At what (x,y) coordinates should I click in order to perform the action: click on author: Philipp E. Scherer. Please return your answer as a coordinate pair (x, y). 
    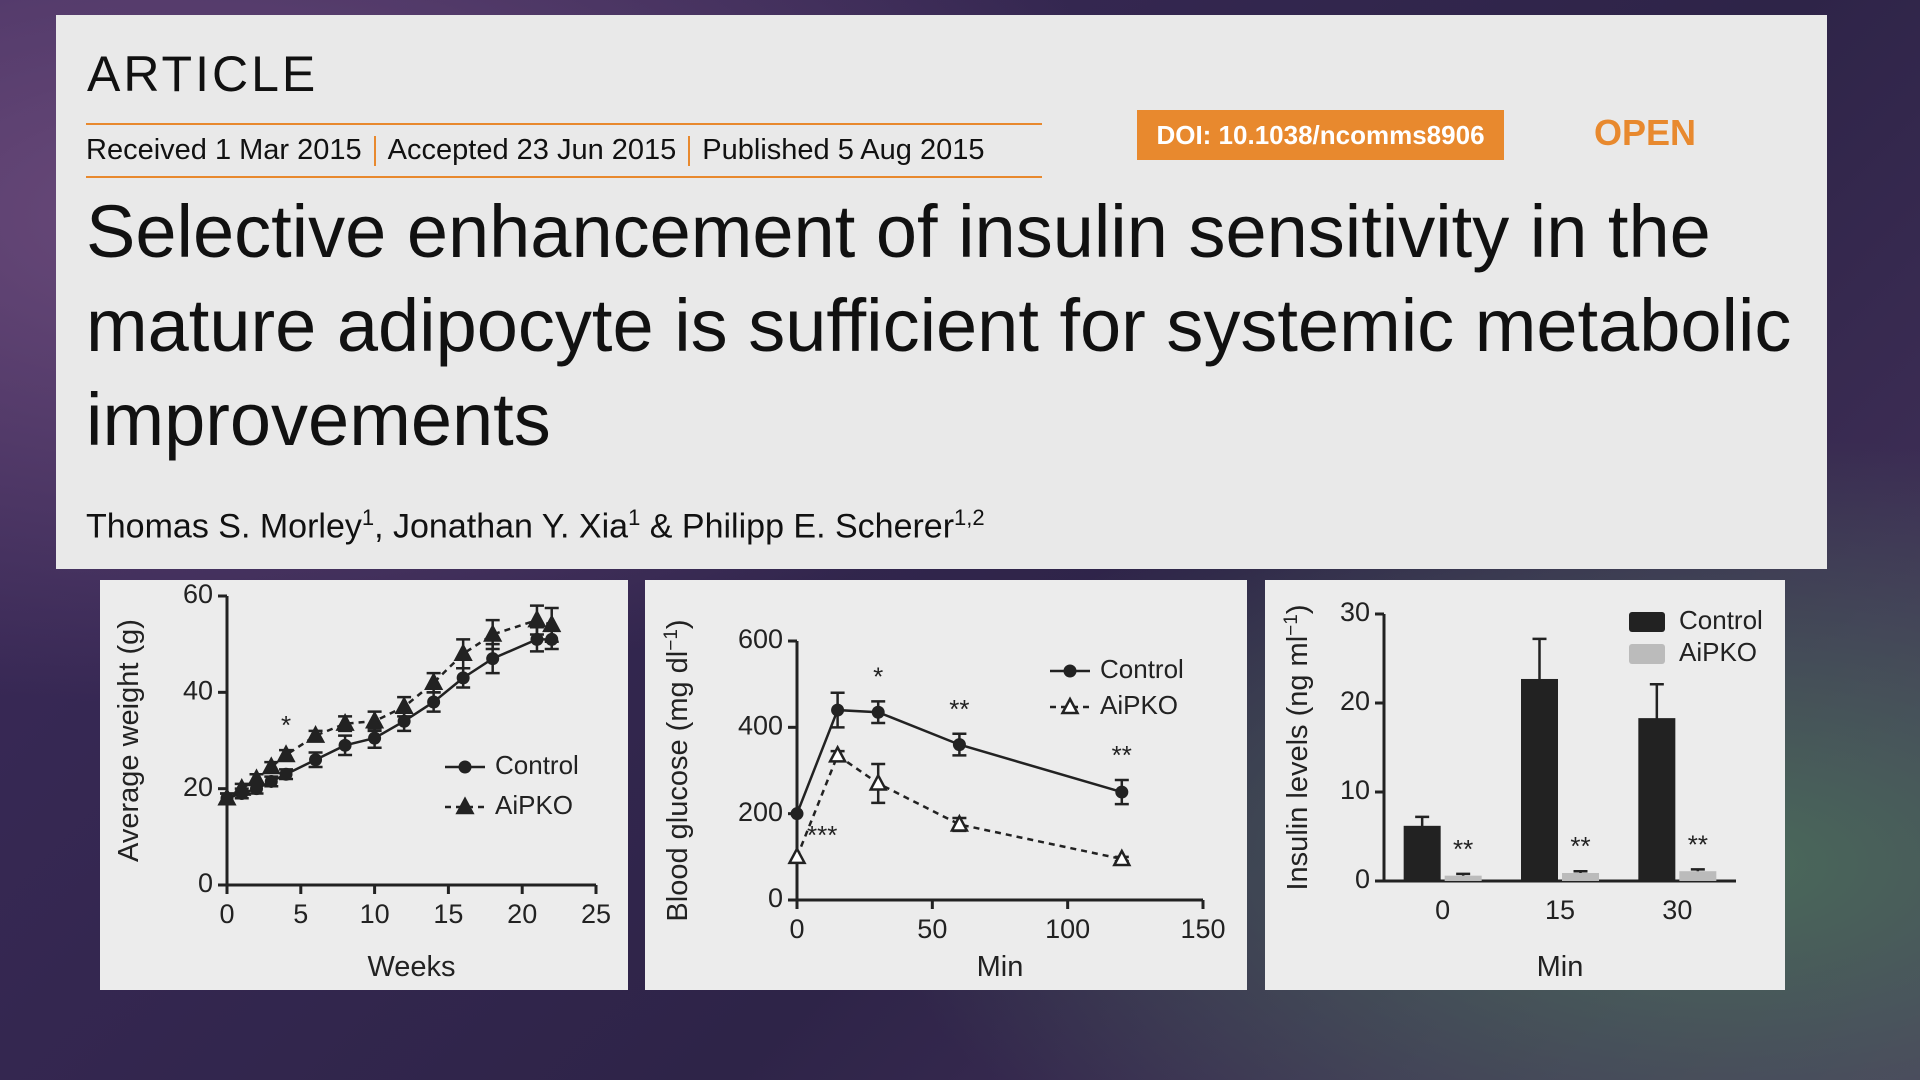
    Looking at the image, I should click on (818, 526).